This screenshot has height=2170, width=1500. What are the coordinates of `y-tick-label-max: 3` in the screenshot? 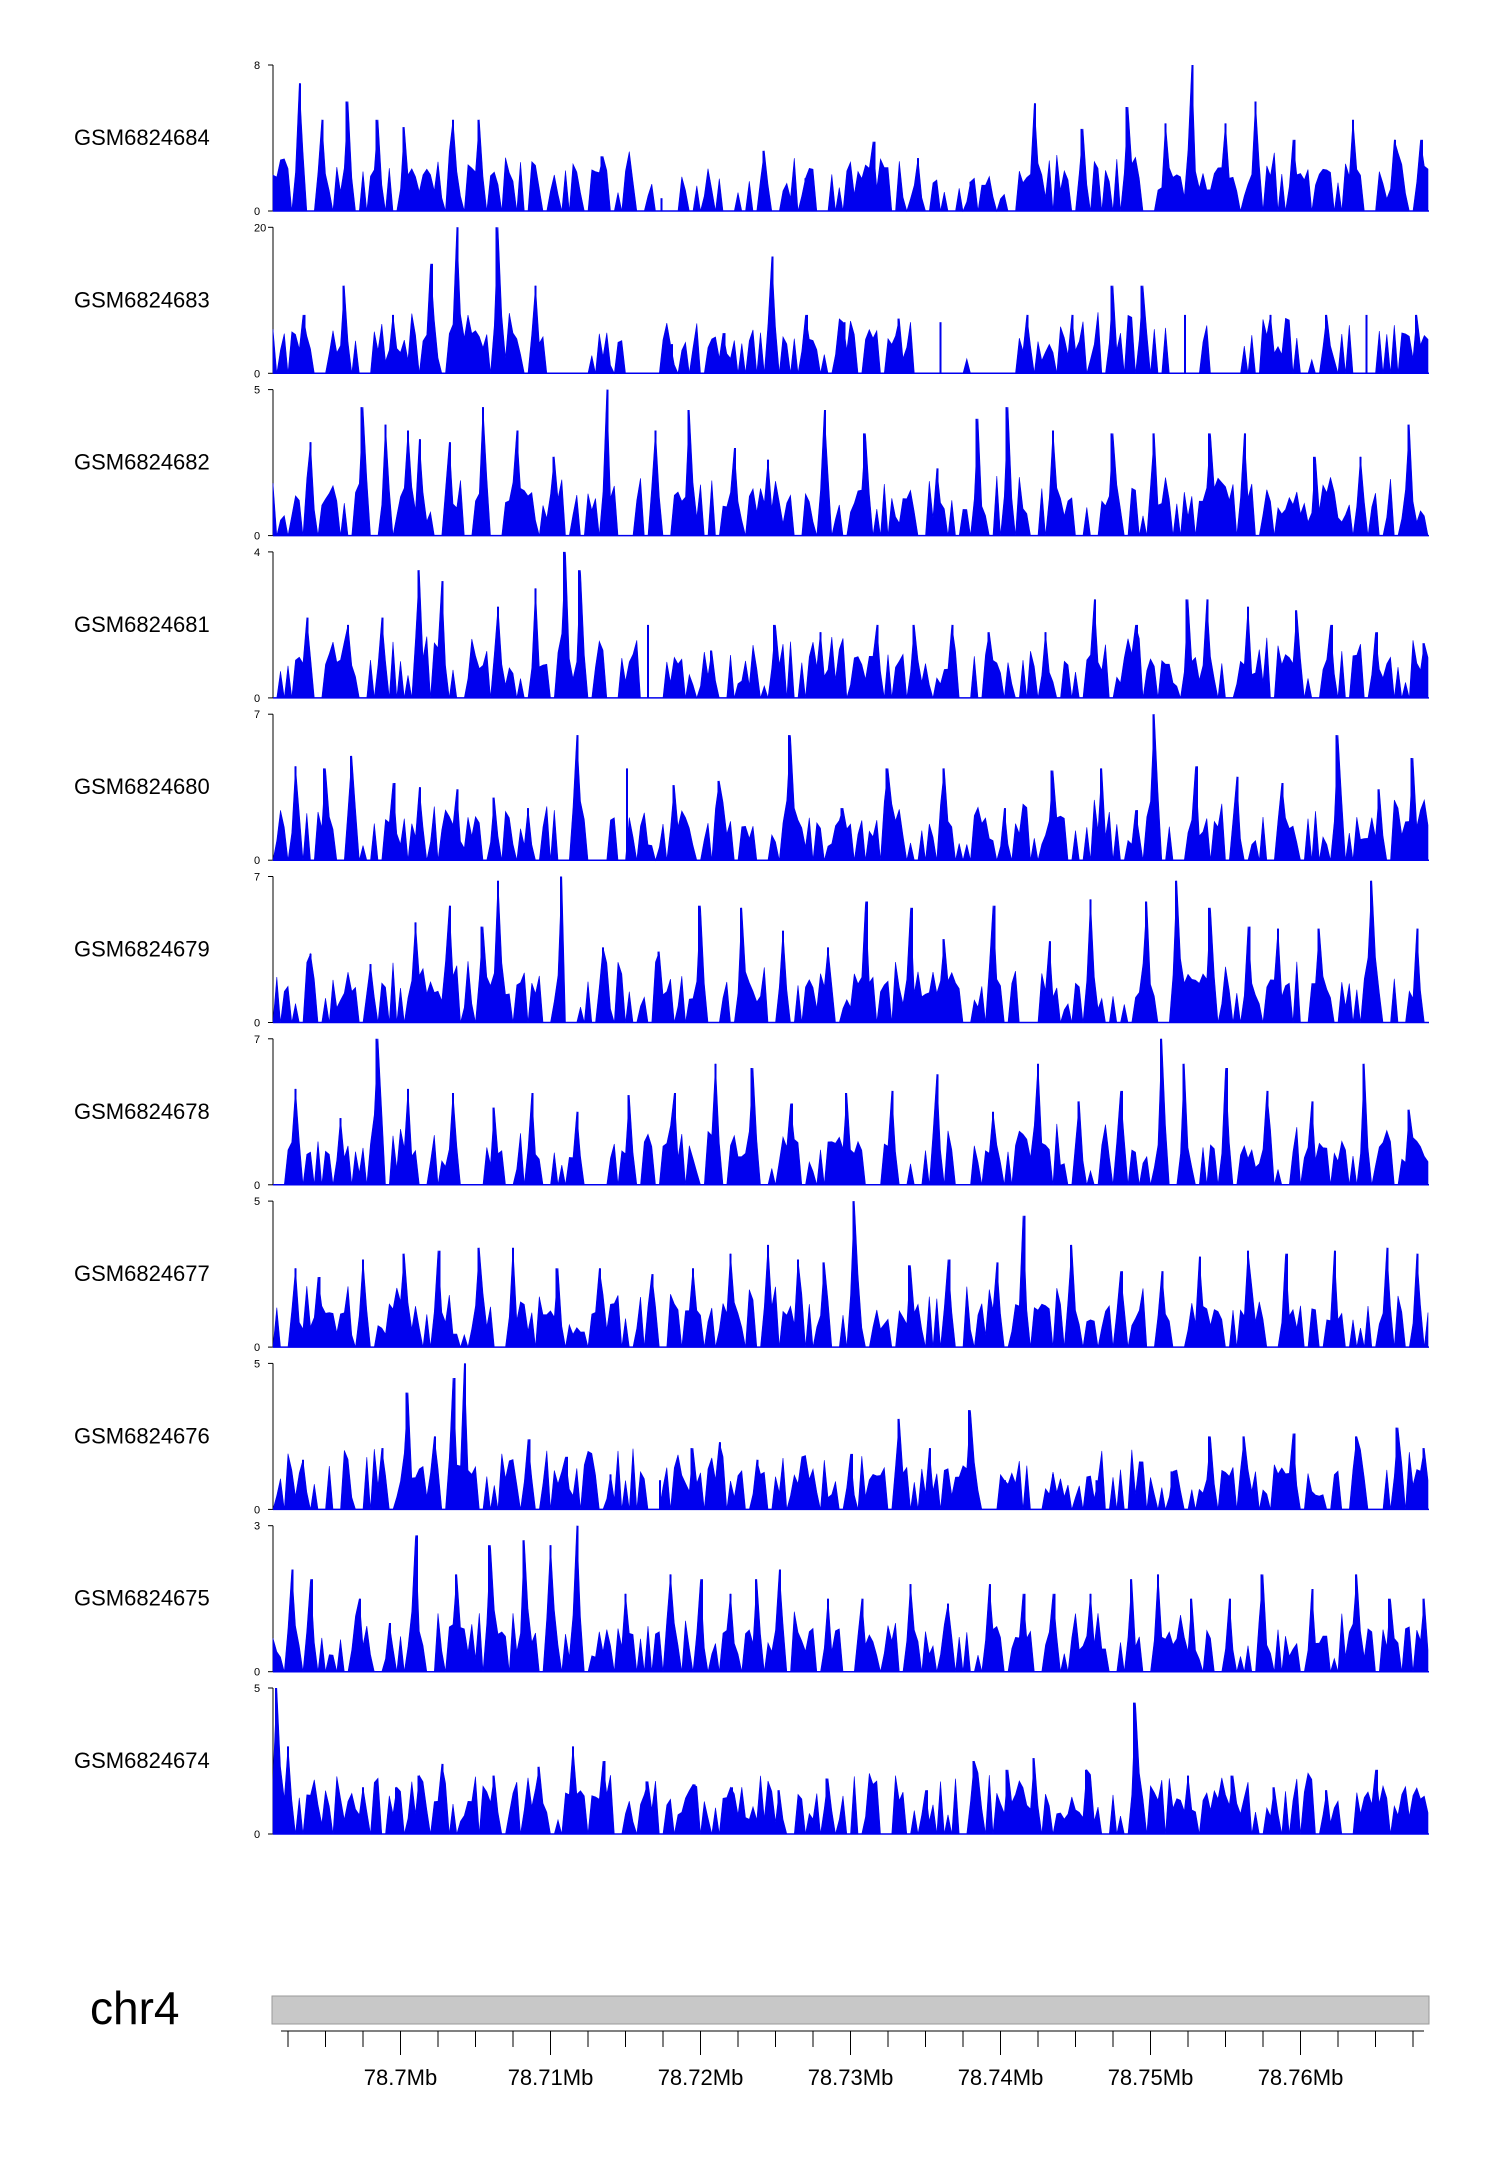 It's located at (257, 1527).